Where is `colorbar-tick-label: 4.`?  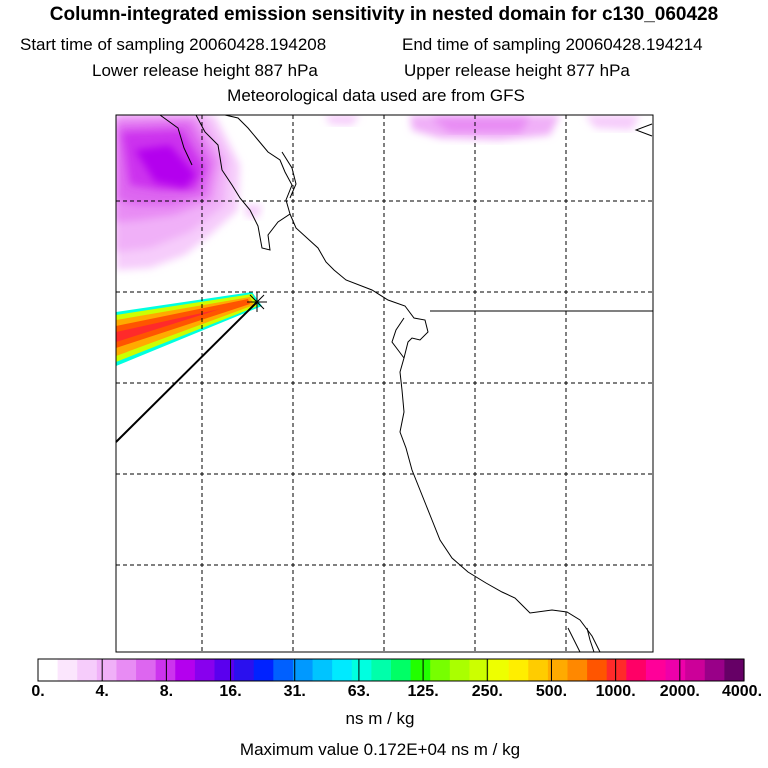
colorbar-tick-label: 4. is located at coordinates (102, 691).